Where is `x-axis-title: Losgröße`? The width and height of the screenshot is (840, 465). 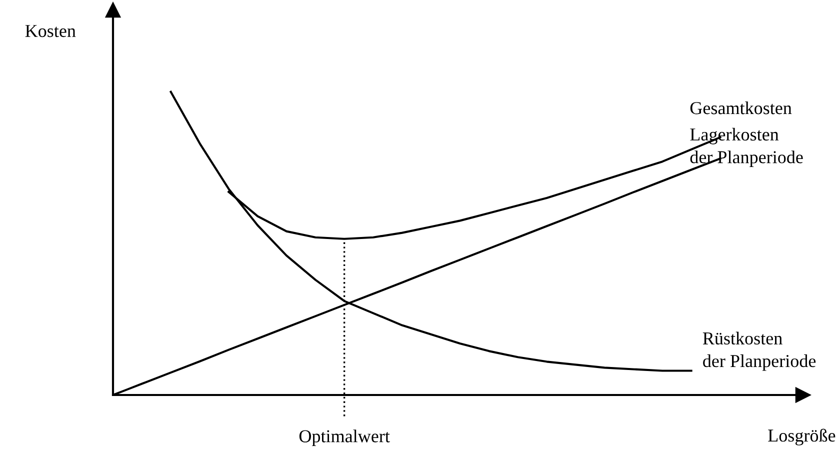
x-axis-title: Losgröße is located at coordinates (802, 437).